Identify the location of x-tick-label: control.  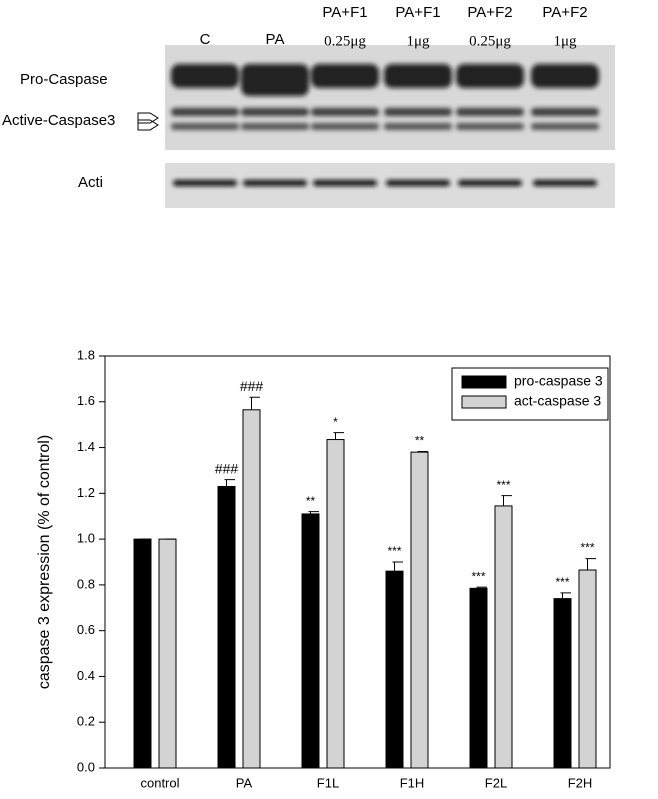
(159, 782).